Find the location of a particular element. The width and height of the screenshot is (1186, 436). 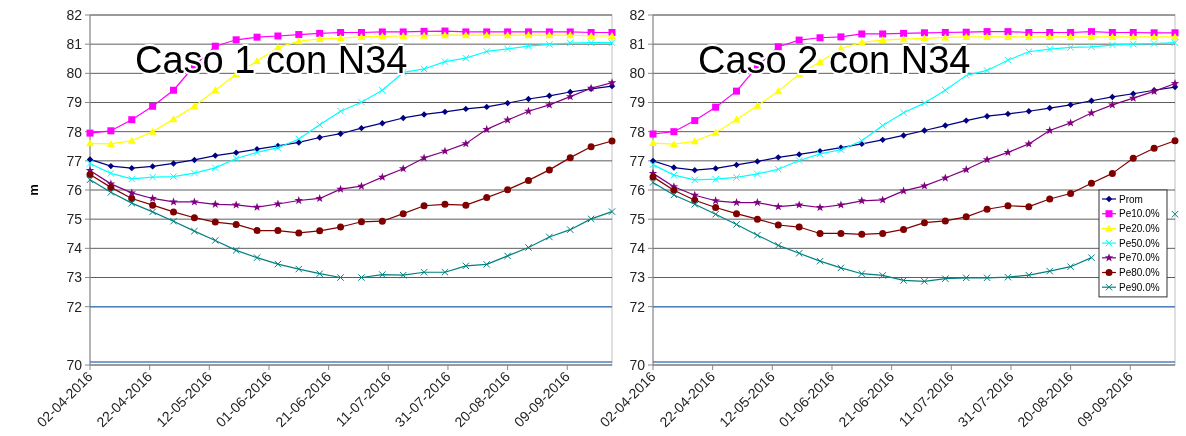

y-axis-title: m is located at coordinates (33, 190).